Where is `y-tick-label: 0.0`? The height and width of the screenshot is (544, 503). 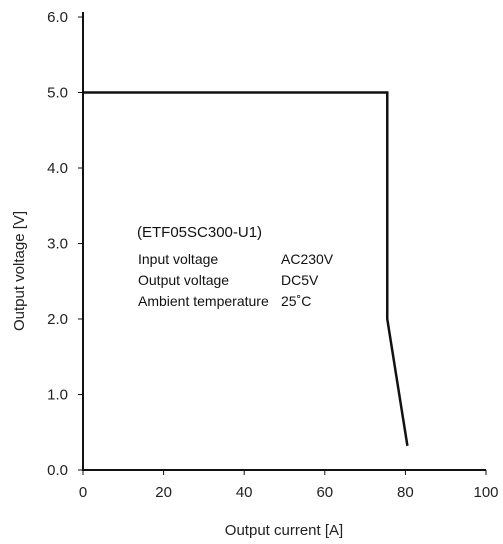 y-tick-label: 0.0 is located at coordinates (57, 470).